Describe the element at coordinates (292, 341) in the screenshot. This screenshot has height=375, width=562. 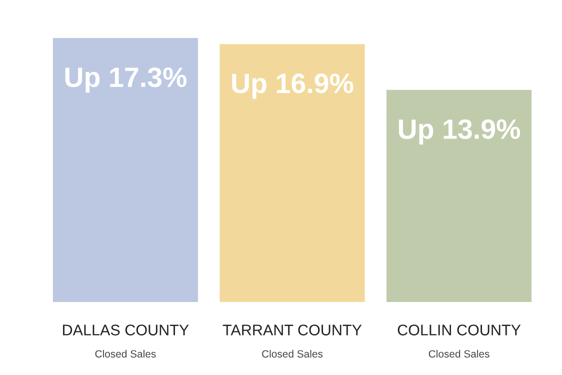
I see `category-label: TARRANT COUNTY Closed Sales` at that location.